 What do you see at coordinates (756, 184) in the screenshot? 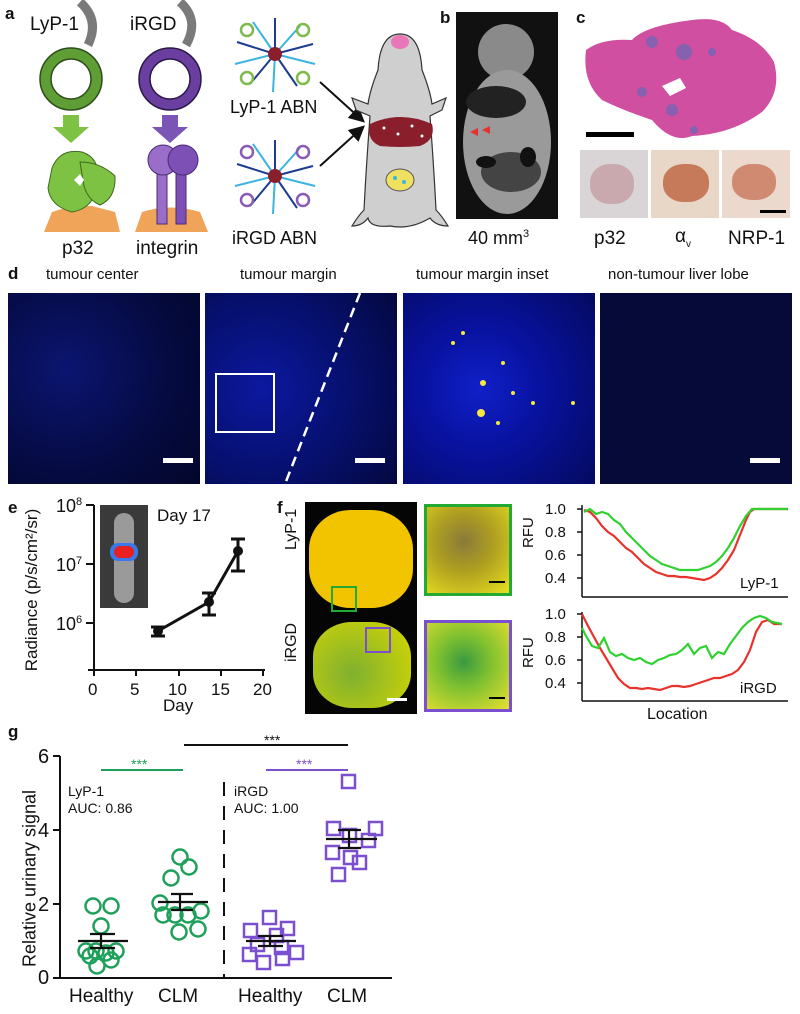
I see `ihc-nrp1-image` at bounding box center [756, 184].